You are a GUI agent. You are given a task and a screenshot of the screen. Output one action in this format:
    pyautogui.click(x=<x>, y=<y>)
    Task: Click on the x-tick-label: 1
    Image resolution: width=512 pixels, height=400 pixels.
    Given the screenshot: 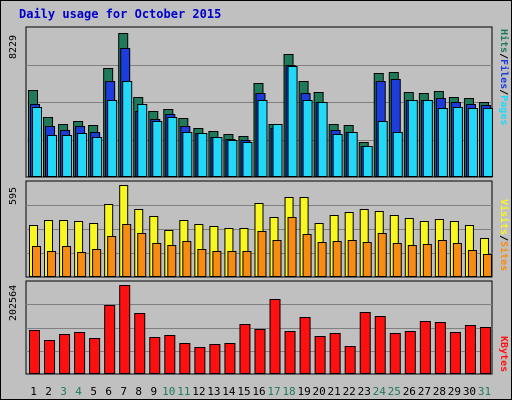 What is the action you would take?
    pyautogui.click(x=33, y=391)
    